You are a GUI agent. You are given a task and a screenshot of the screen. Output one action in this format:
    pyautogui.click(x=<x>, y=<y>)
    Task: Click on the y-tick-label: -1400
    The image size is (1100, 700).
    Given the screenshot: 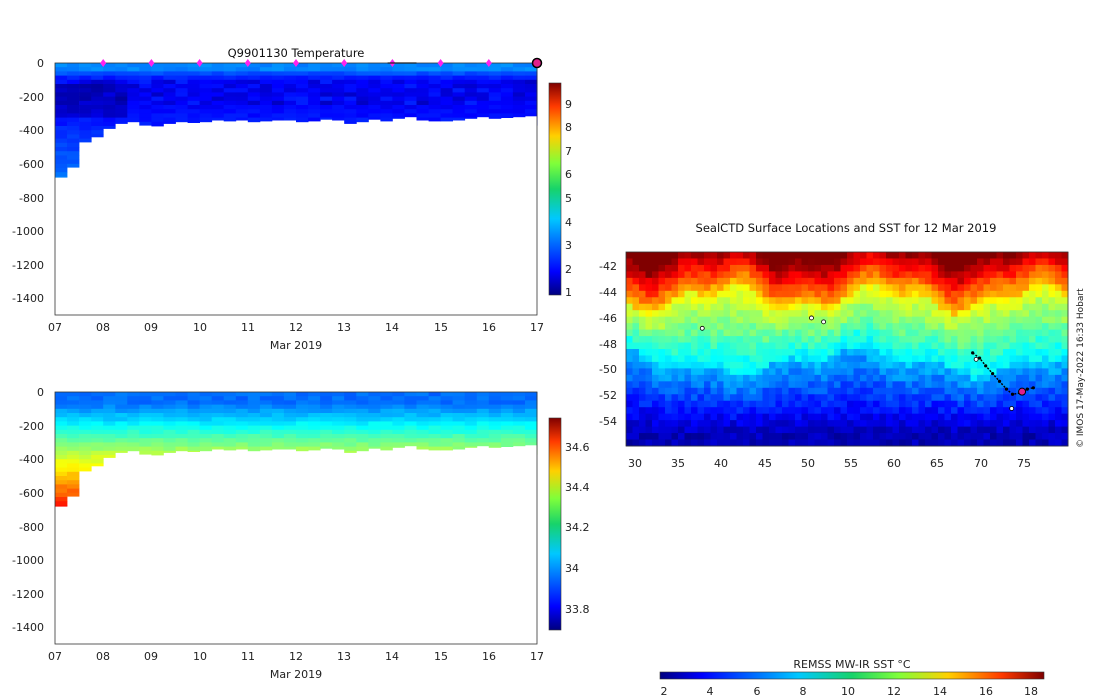 What is the action you would take?
    pyautogui.click(x=28, y=627)
    